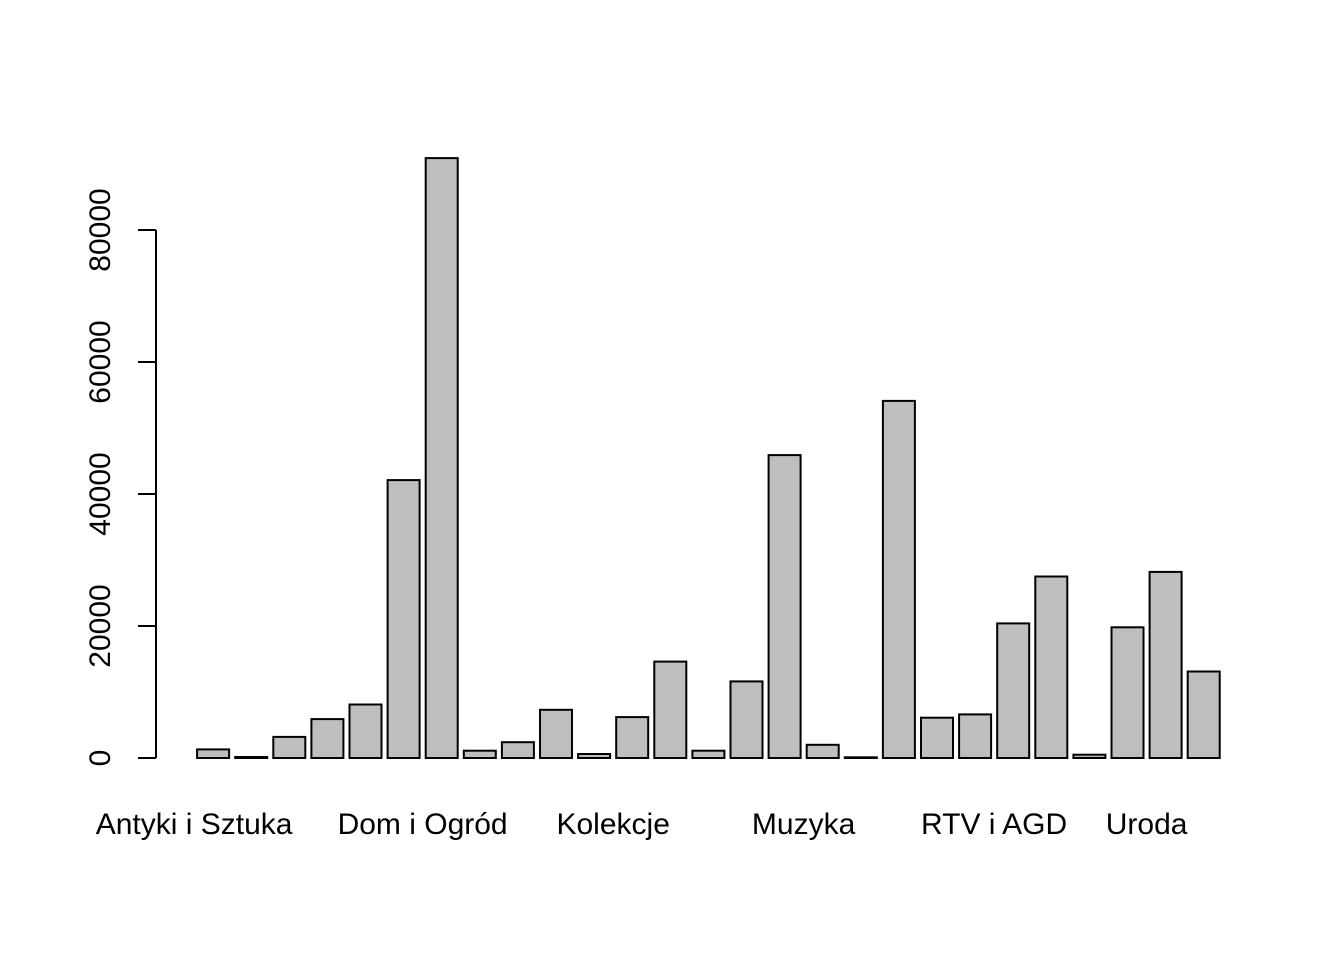 This screenshot has height=960, width=1344. Describe the element at coordinates (994, 824) in the screenshot. I see `x-category-label: RTV i AGD` at that location.